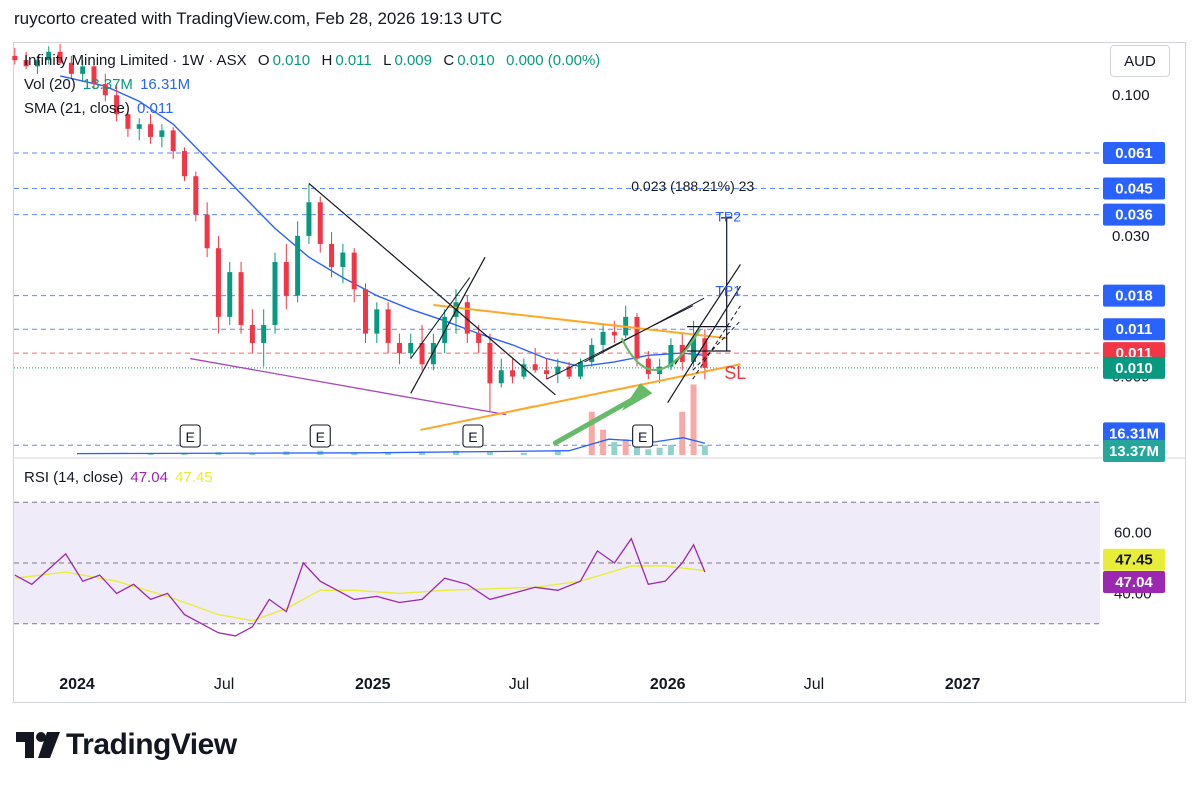 The image size is (1200, 787). I want to click on open-value: 0.010, so click(291, 60).